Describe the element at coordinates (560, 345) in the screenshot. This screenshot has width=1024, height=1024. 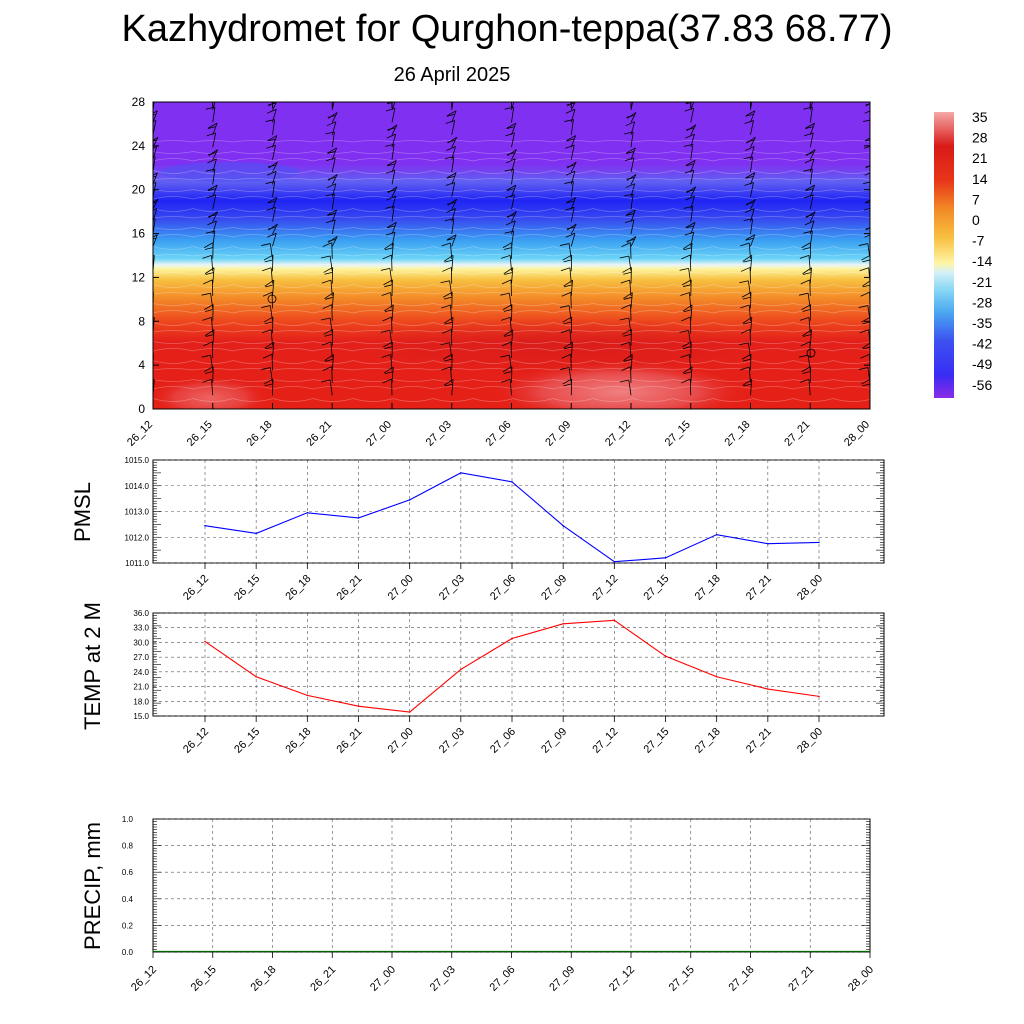
I see `warm-band-contour` at that location.